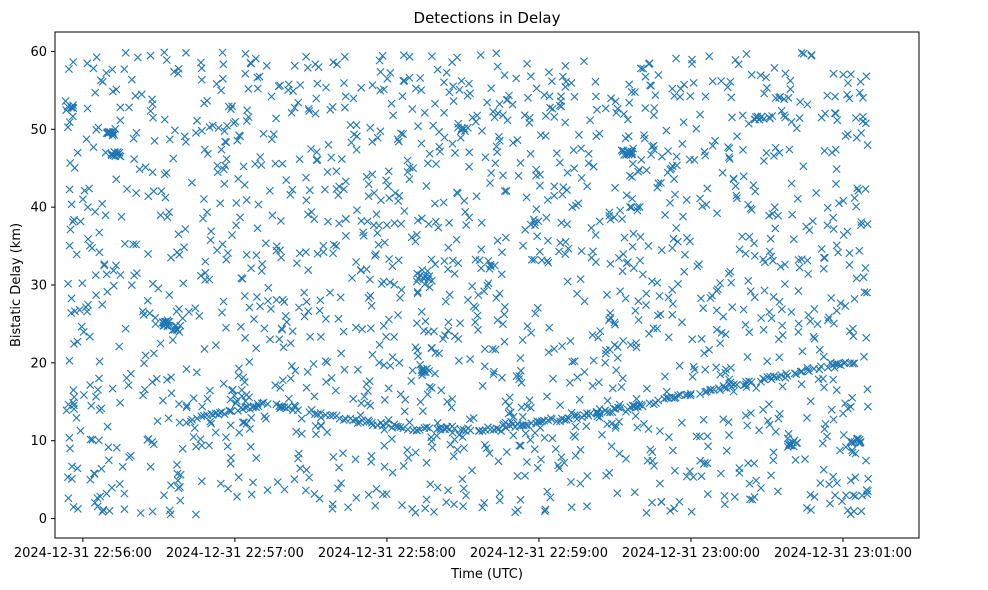 Image resolution: width=988 pixels, height=590 pixels. Describe the element at coordinates (38, 130) in the screenshot. I see `y-tick-label: 50` at that location.